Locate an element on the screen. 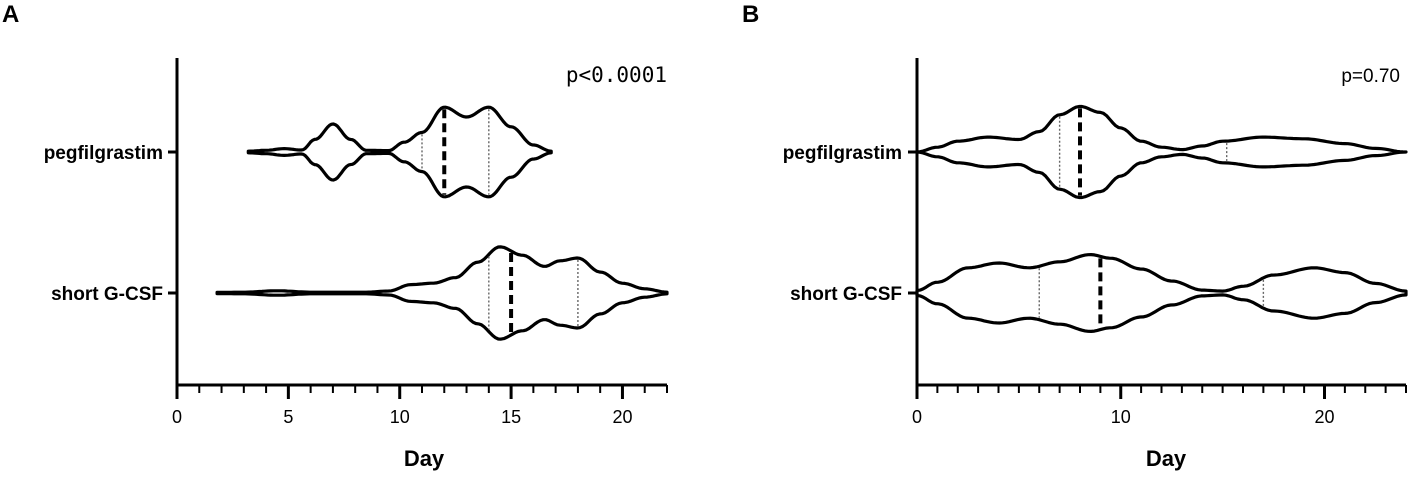 The height and width of the screenshot is (479, 1418). category-label-short-gcsf-a: short G-CSF is located at coordinates (107, 294).